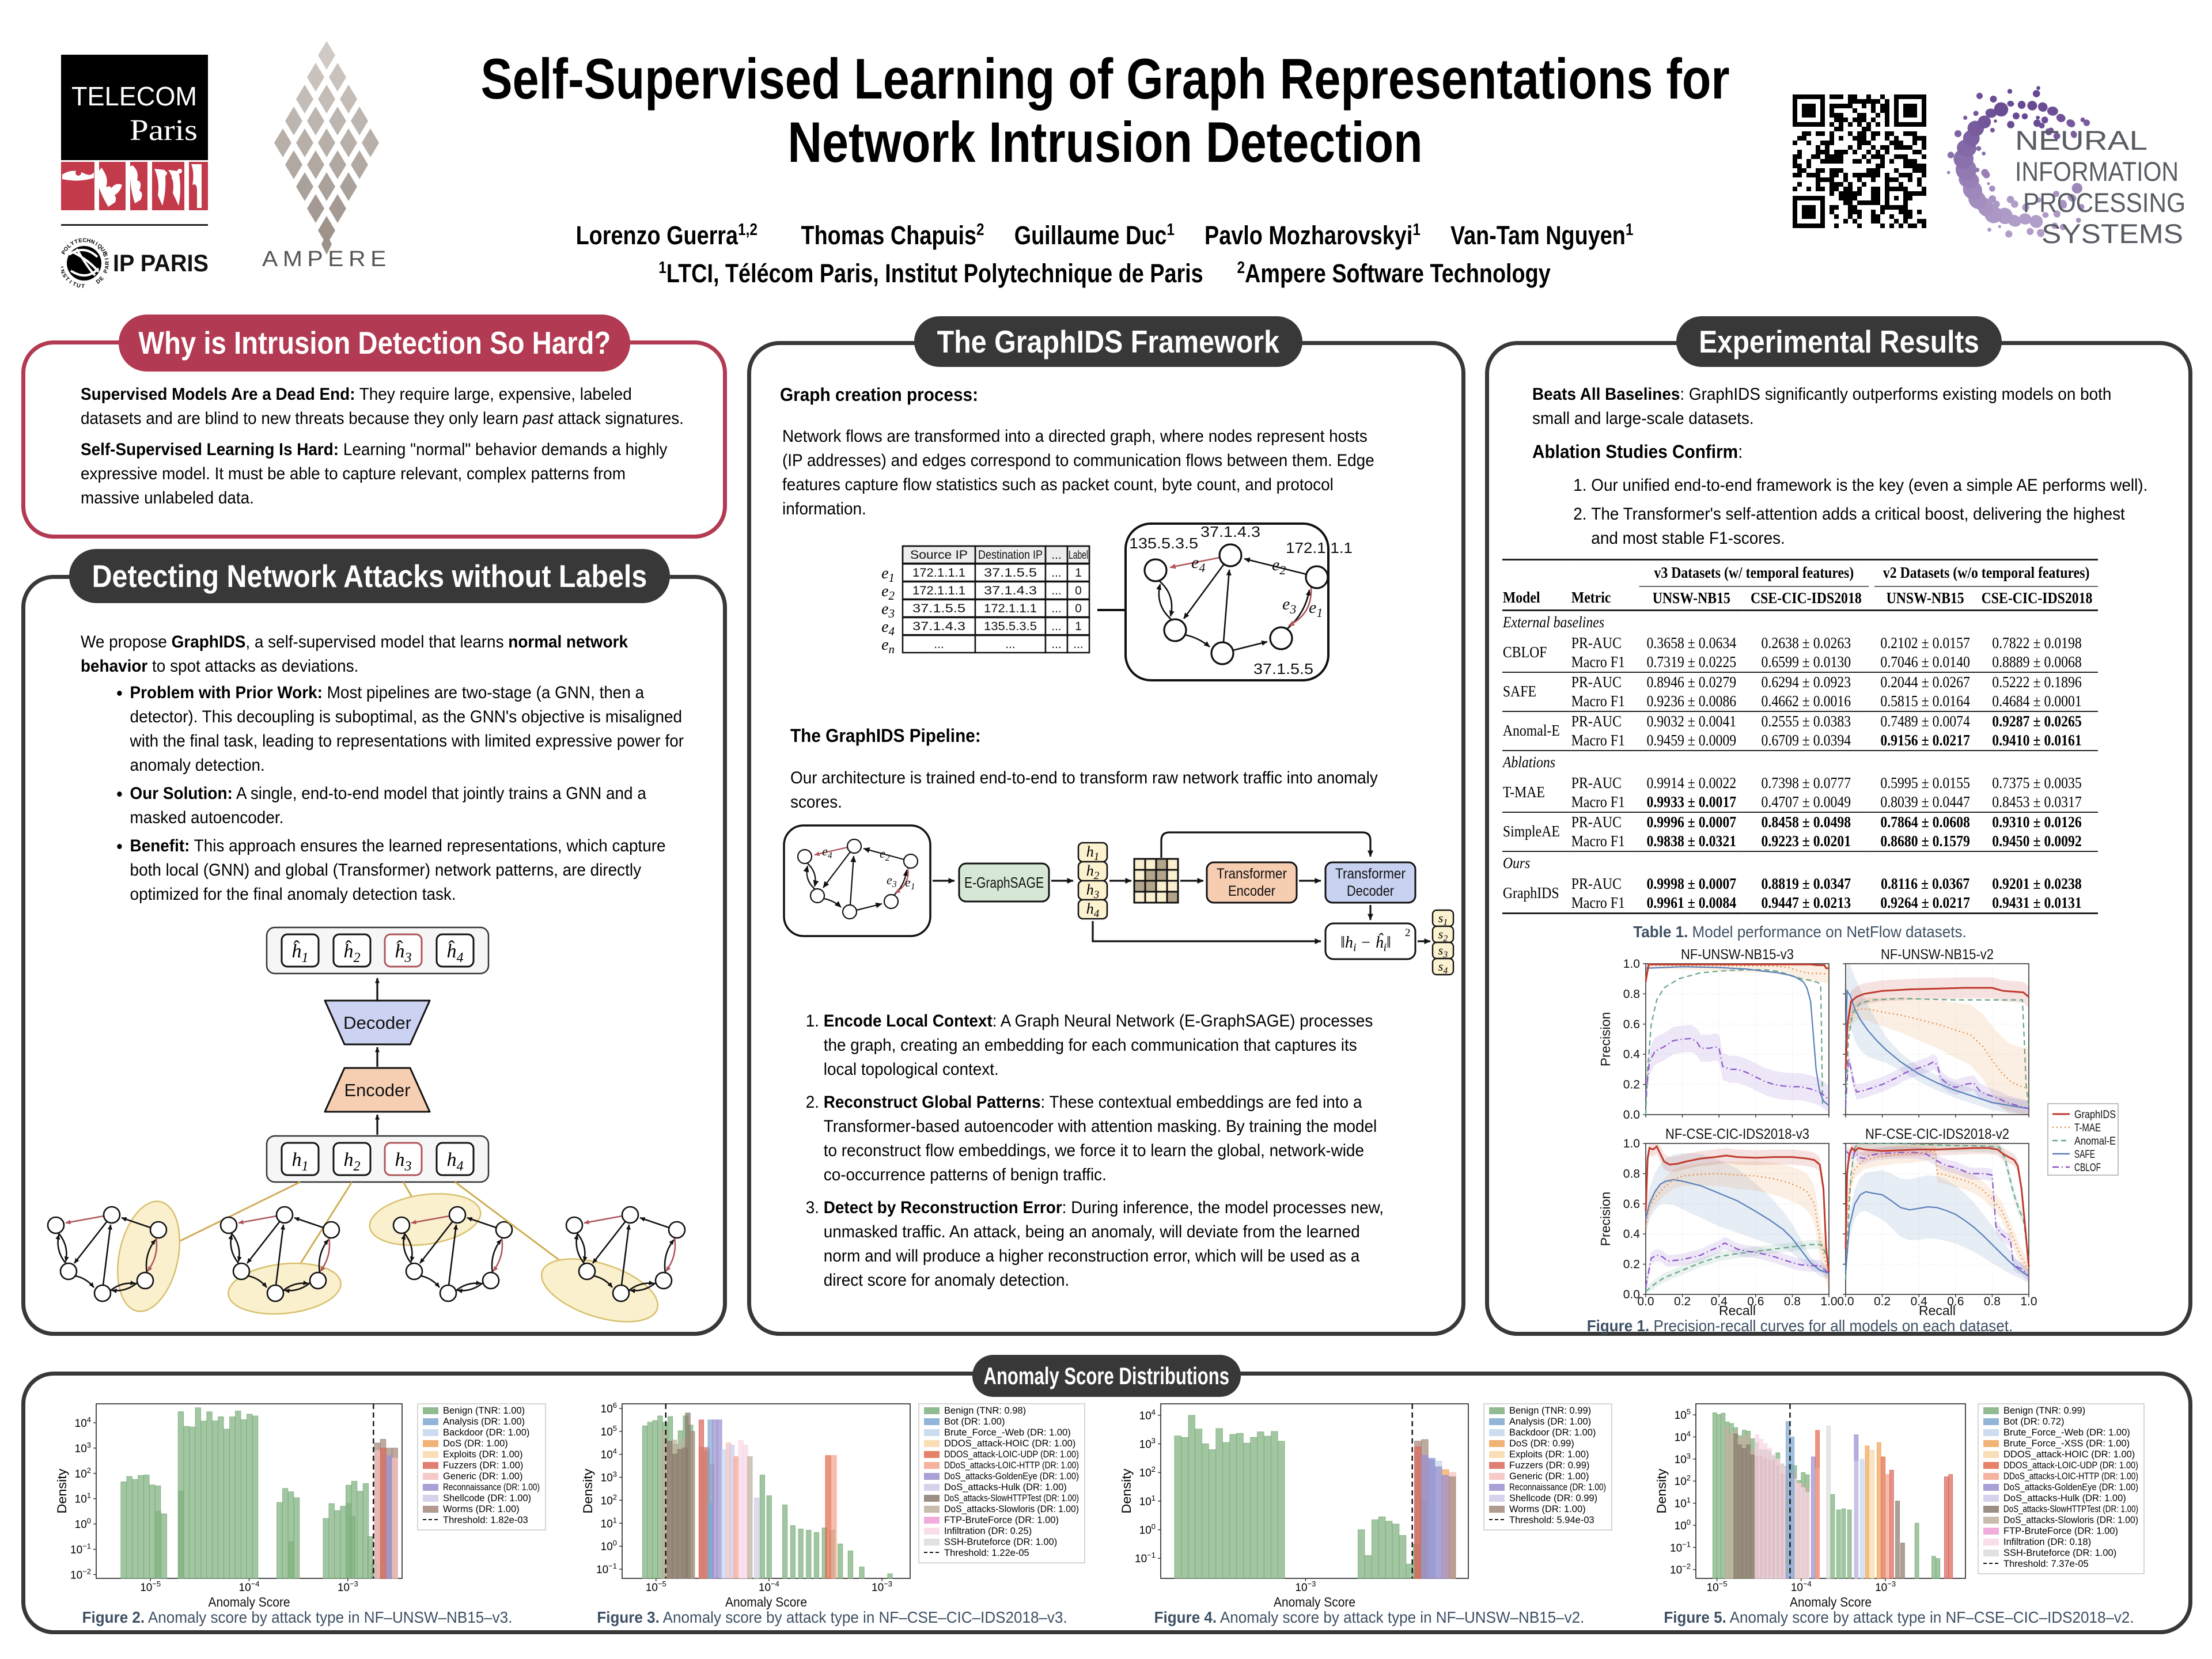 Image resolution: width=2212 pixels, height=1659 pixels. I want to click on svg-text: 10⁻³, so click(882, 1587).